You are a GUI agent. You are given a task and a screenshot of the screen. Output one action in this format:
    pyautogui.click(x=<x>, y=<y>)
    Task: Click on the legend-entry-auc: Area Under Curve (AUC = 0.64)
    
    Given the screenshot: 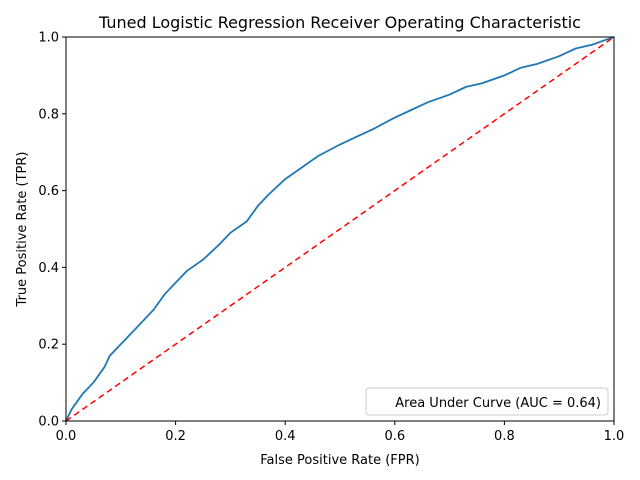 What is the action you would take?
    pyautogui.click(x=498, y=403)
    